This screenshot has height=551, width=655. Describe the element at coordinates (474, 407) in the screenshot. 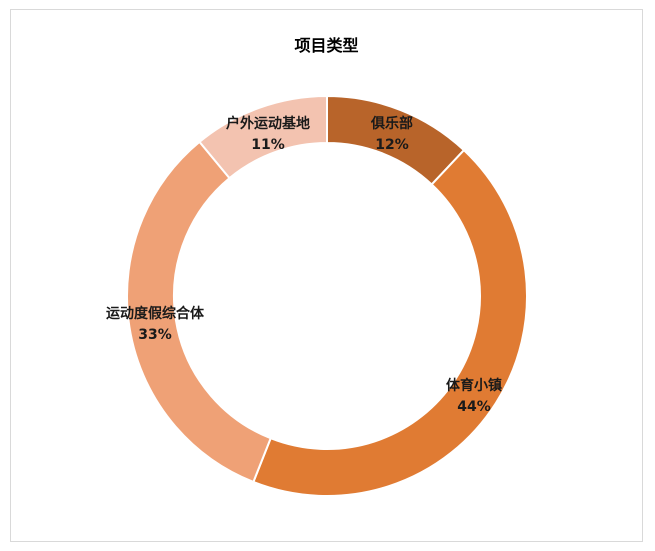

I see `slice-value-label: 44%` at that location.